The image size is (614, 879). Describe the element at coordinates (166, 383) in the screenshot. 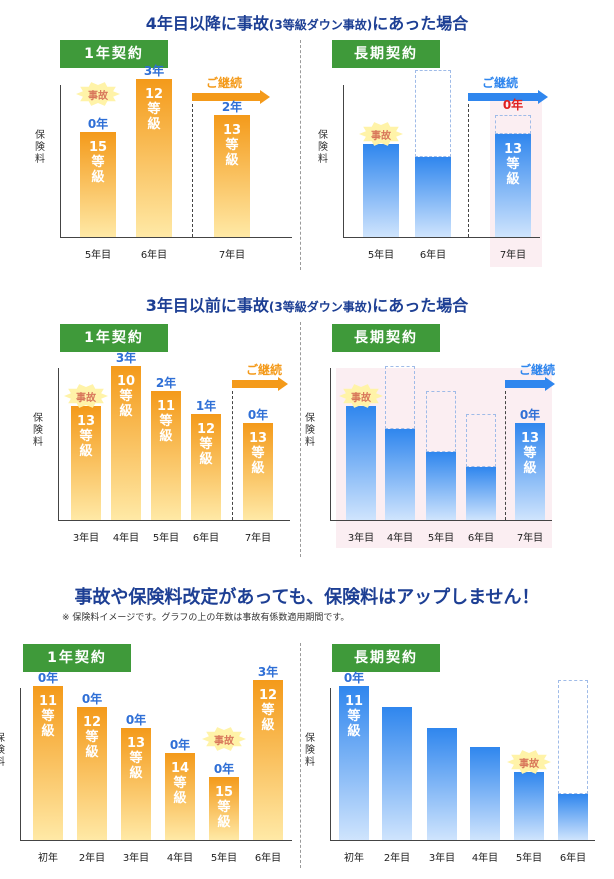

I see `s2-left-penalty-years: 2年` at that location.